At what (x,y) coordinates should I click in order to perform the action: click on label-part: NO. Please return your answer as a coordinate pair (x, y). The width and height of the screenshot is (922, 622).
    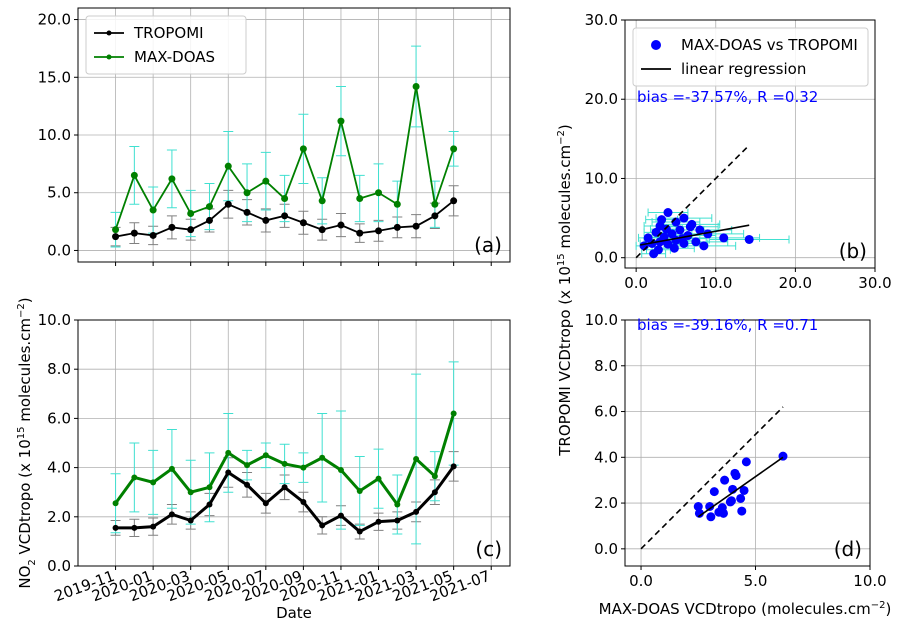
    Looking at the image, I should click on (25, 577).